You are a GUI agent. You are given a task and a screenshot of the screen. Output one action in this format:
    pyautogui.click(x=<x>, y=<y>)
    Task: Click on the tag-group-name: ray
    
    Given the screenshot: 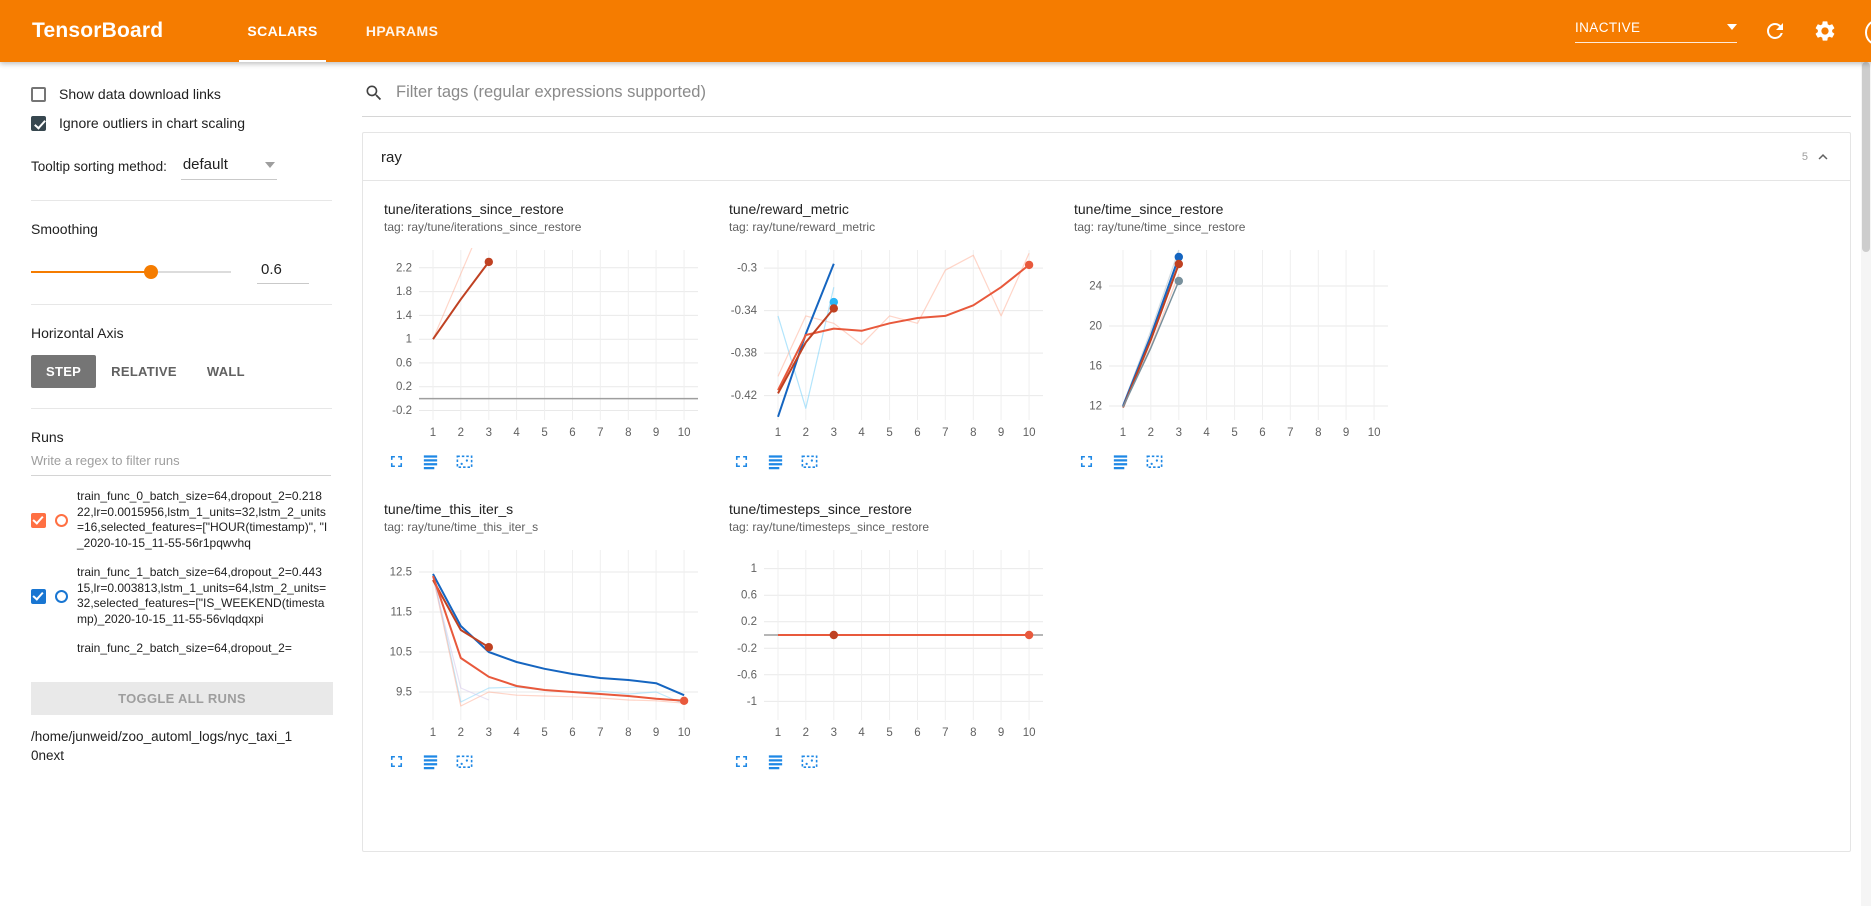 What is the action you would take?
    pyautogui.click(x=391, y=157)
    